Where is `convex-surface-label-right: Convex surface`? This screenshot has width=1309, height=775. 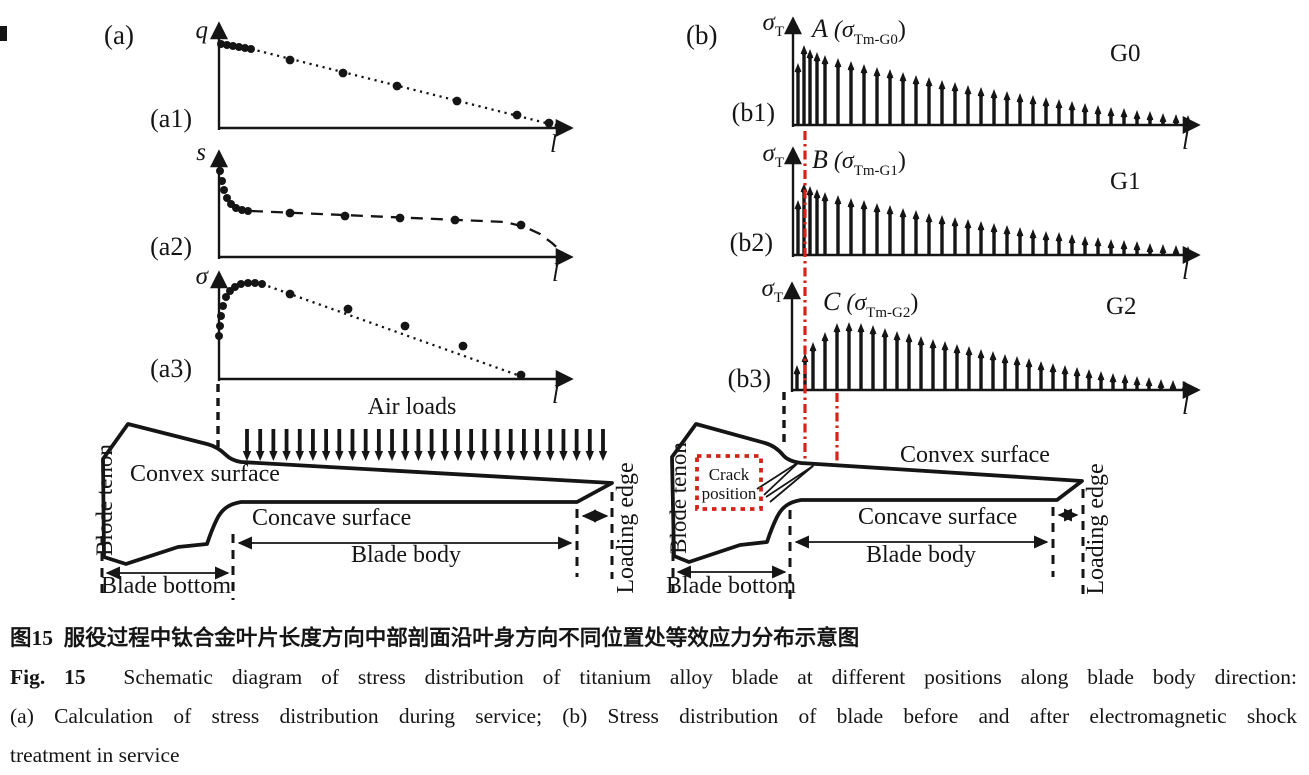 convex-surface-label-right: Convex surface is located at coordinates (975, 455).